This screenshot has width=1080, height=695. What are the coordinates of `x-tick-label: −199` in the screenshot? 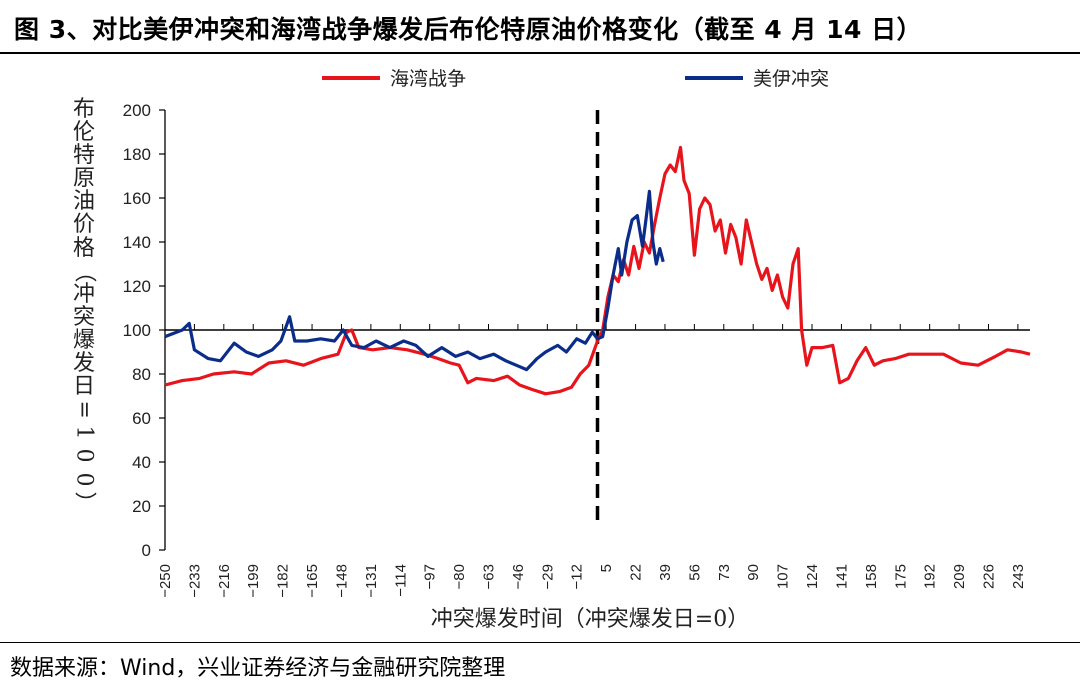 It's located at (253, 581).